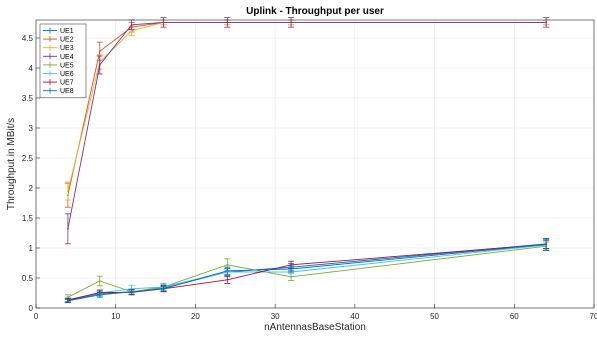 The image size is (597, 338). Describe the element at coordinates (28, 218) in the screenshot. I see `y-tick-label: 1.5` at that location.